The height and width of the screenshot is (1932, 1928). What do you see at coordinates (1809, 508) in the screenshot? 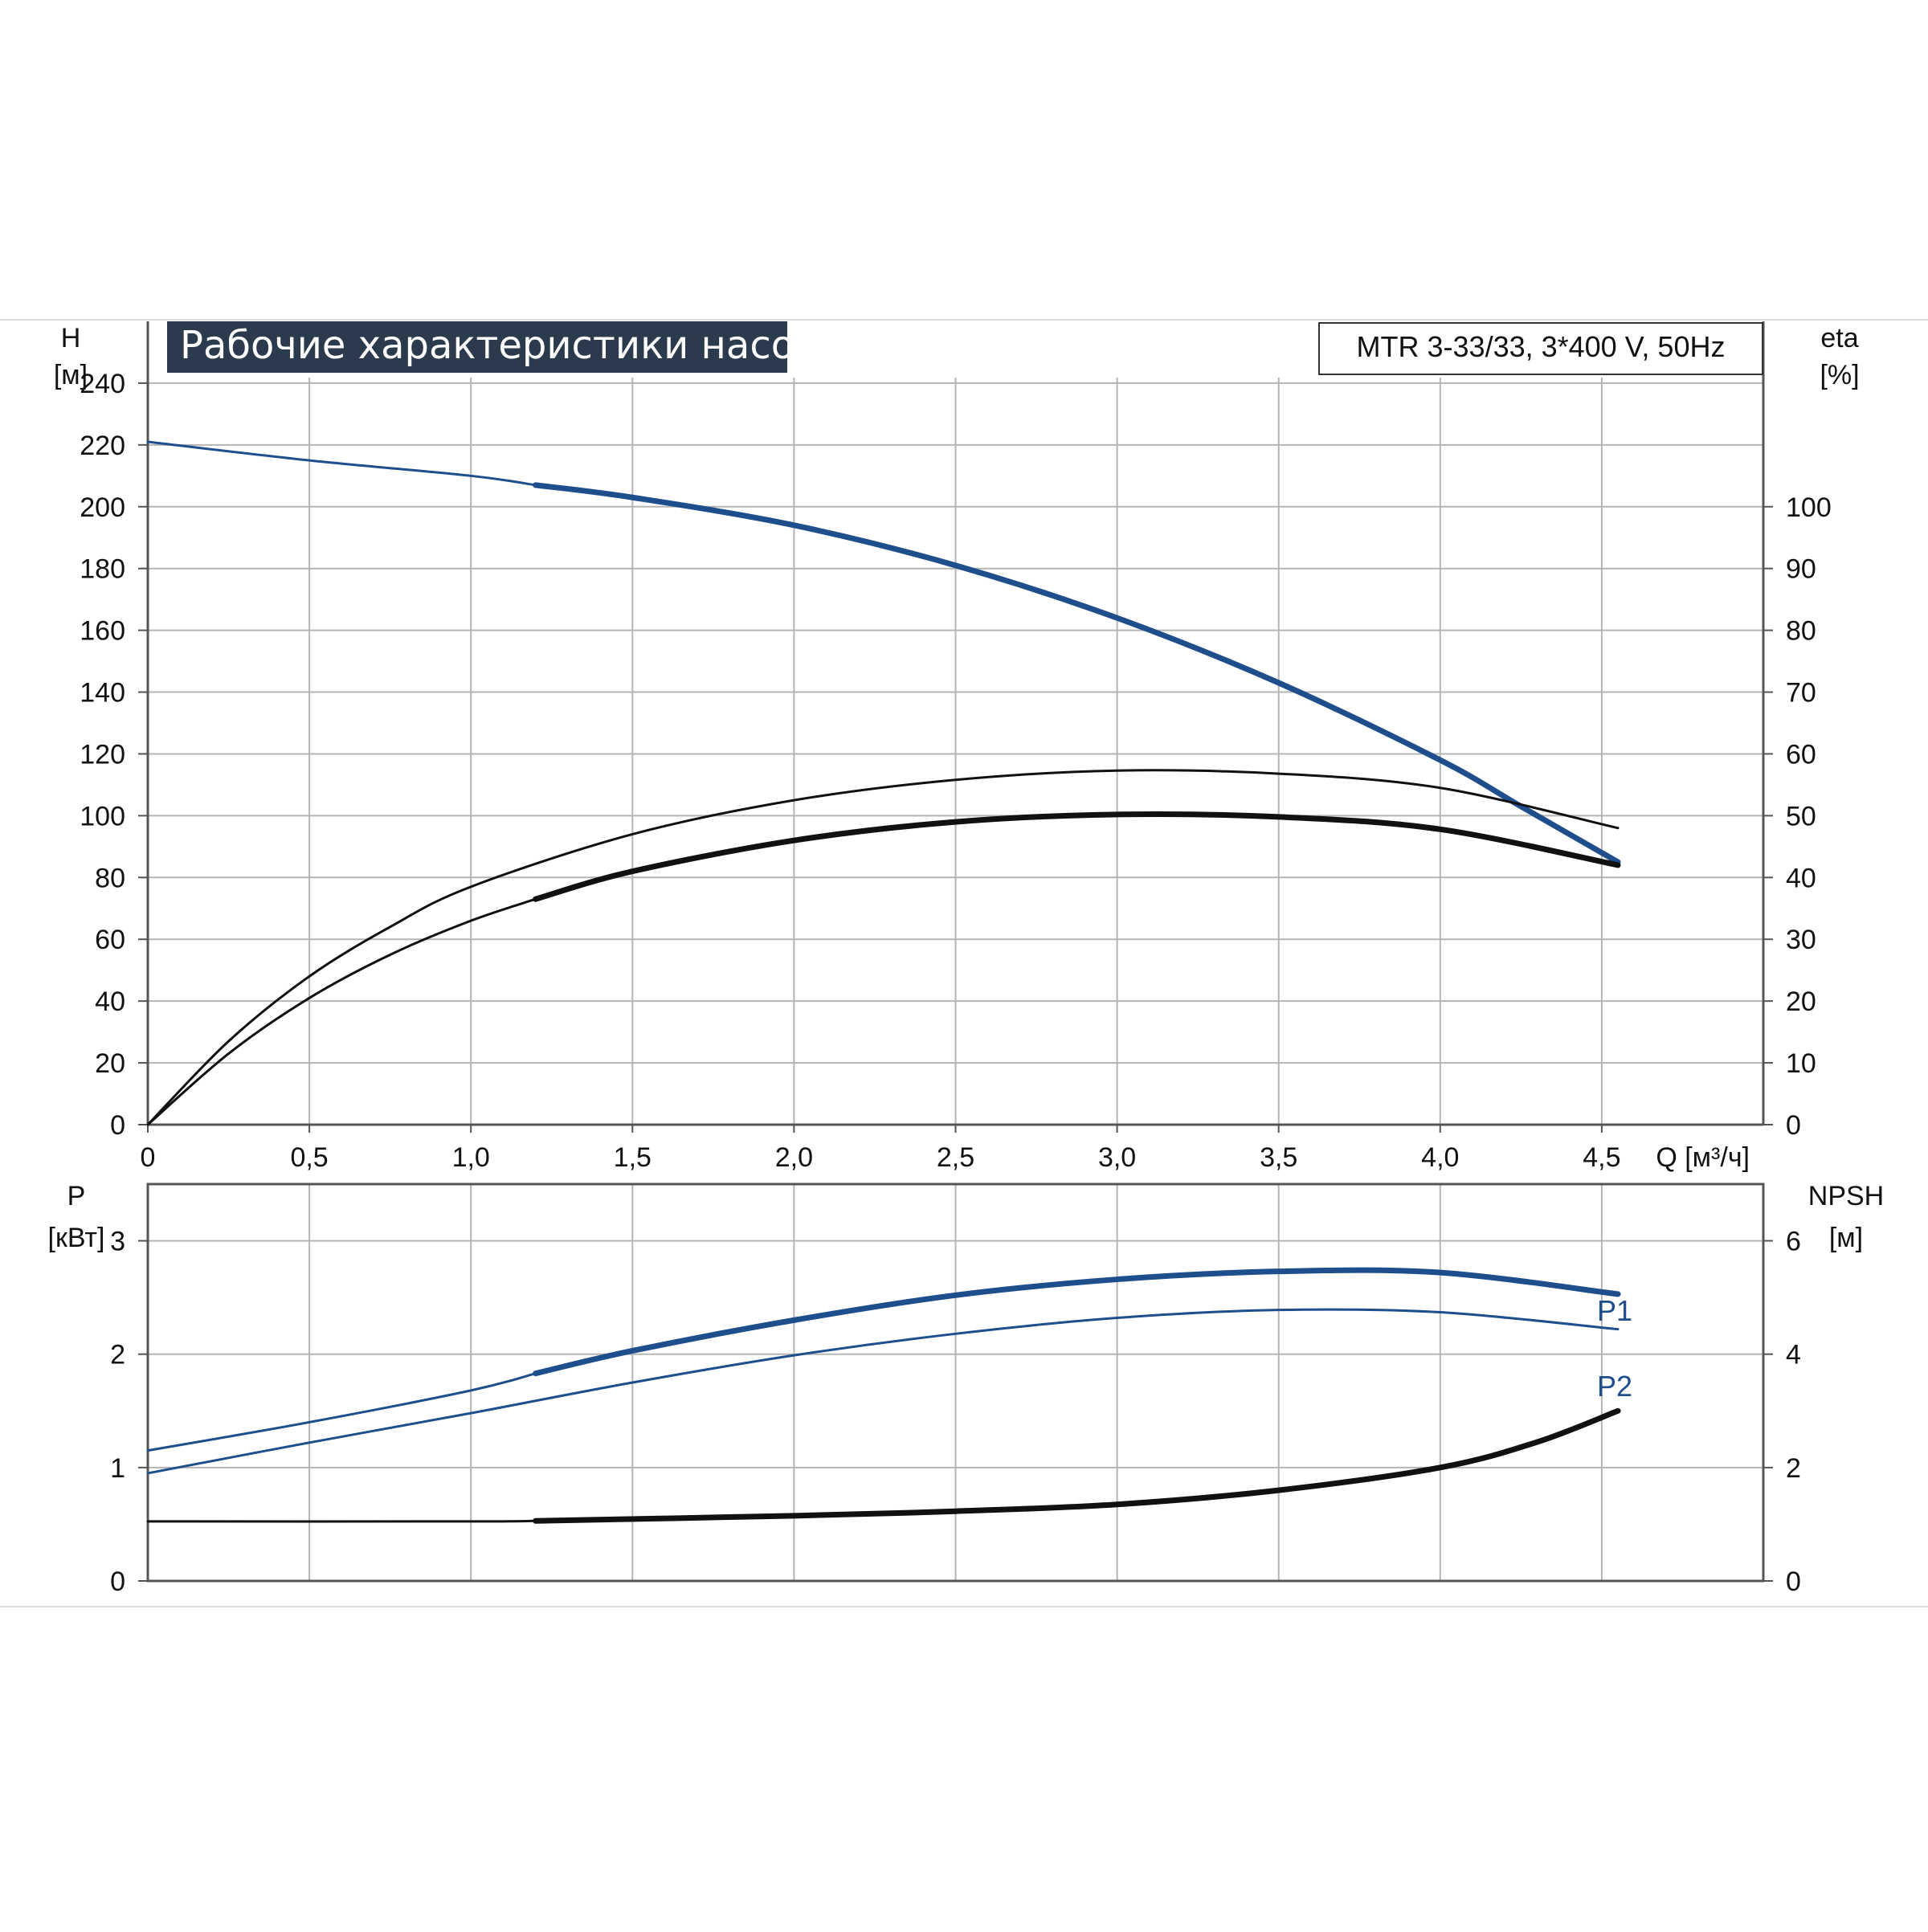
I see `y2-tick-label: 100` at bounding box center [1809, 508].